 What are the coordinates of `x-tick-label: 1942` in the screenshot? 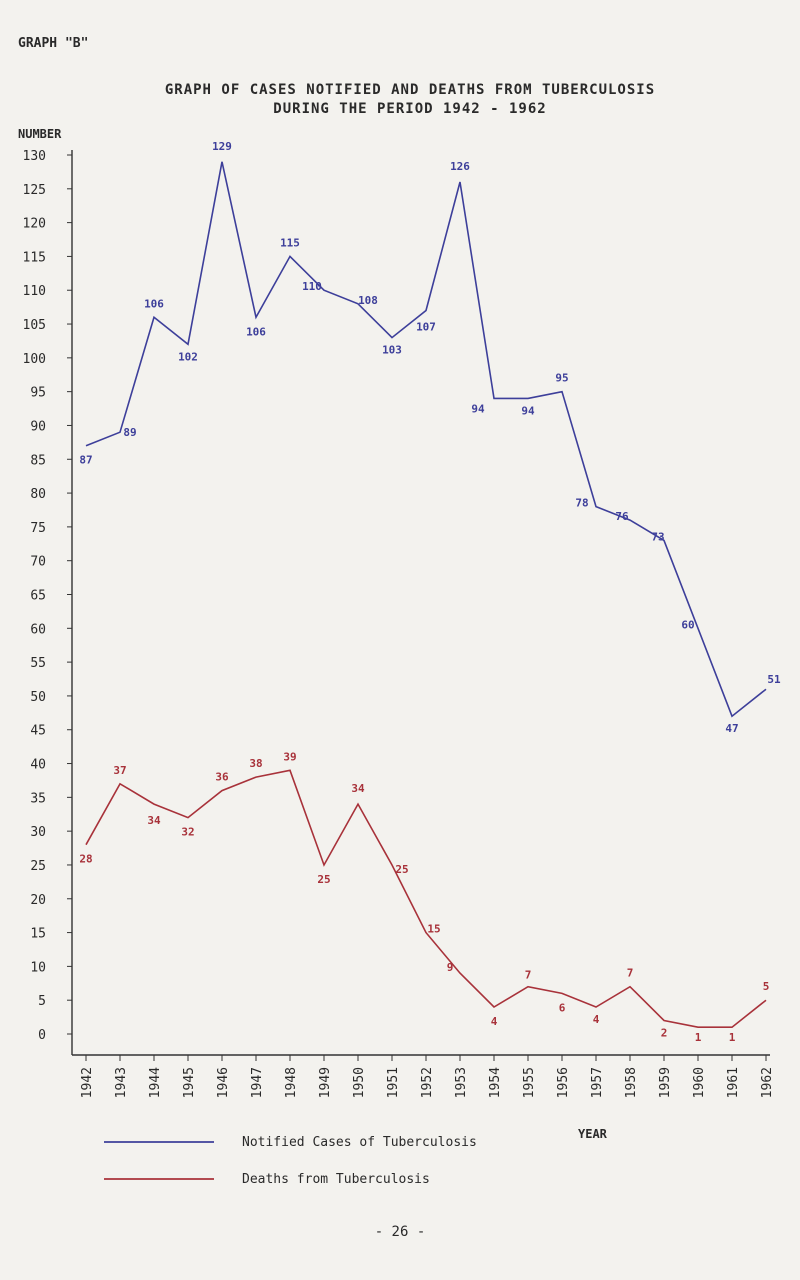 It's located at (87, 1082).